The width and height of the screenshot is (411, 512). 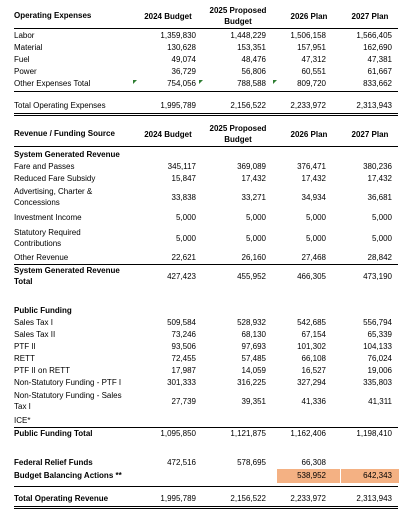 I want to click on cell-2026: 101,302, so click(x=311, y=346).